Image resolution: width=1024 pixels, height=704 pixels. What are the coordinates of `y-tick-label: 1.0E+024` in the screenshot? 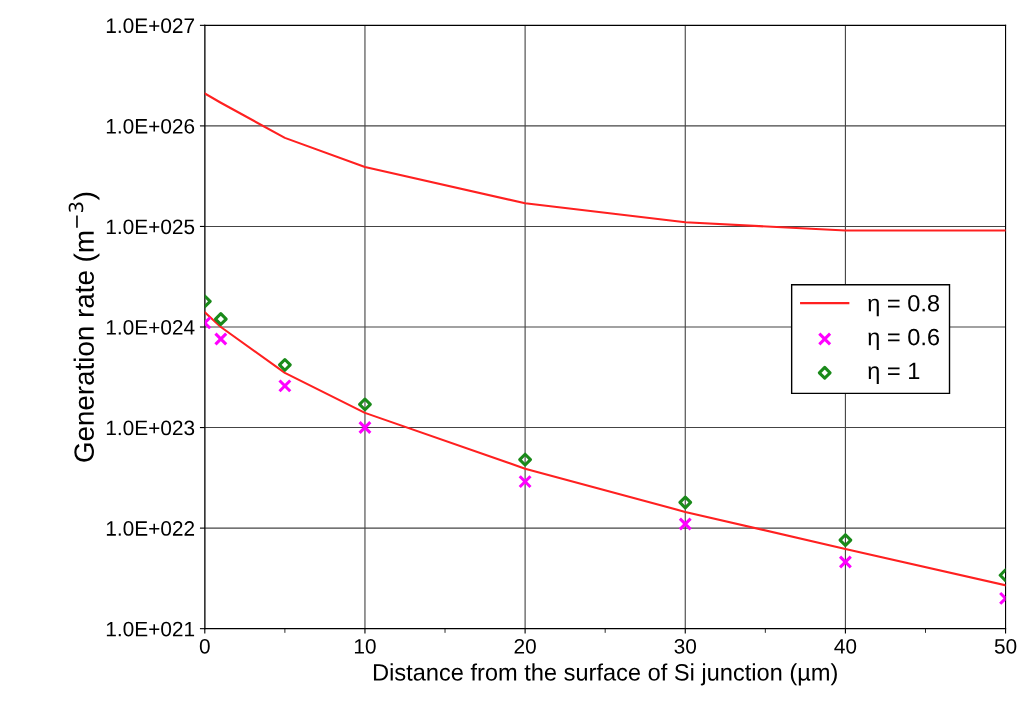 It's located at (150, 327).